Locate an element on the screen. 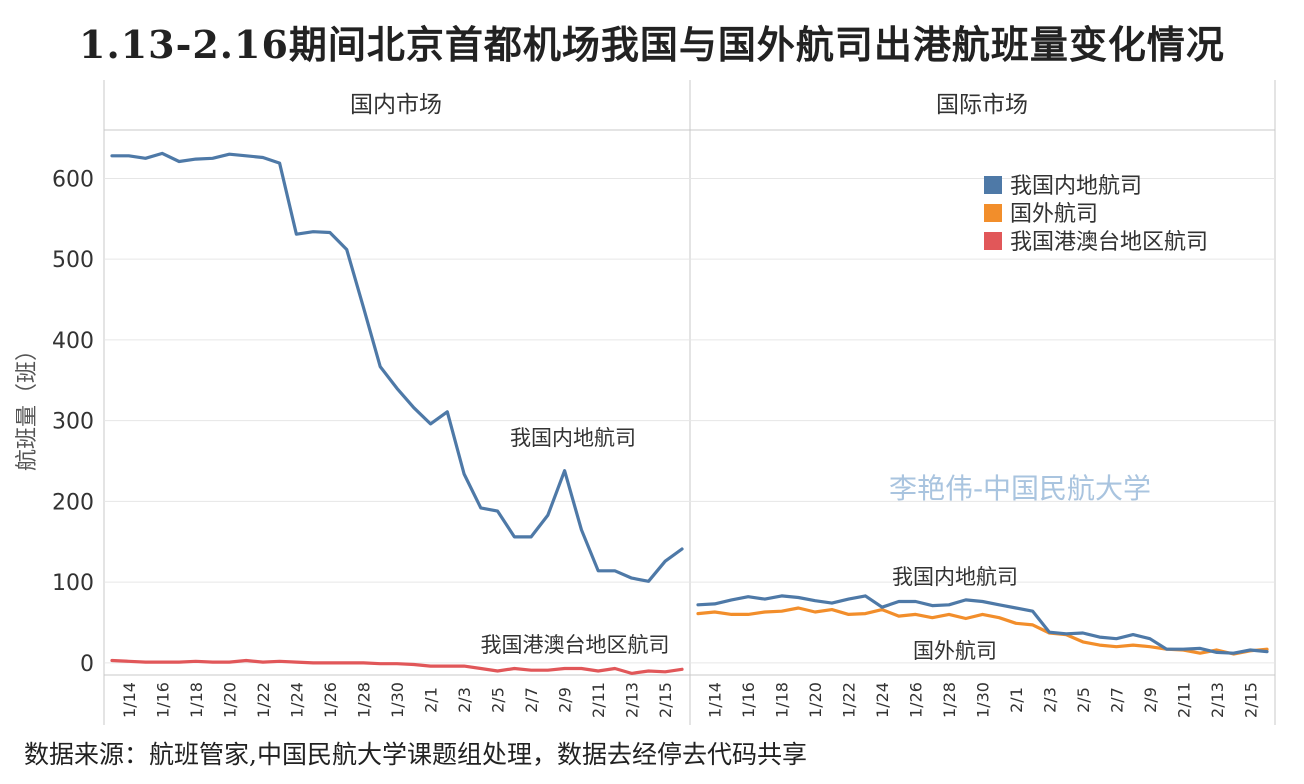 The width and height of the screenshot is (1304, 784). watermark: 李艳伟-中国民航大学 is located at coordinates (1020, 488).